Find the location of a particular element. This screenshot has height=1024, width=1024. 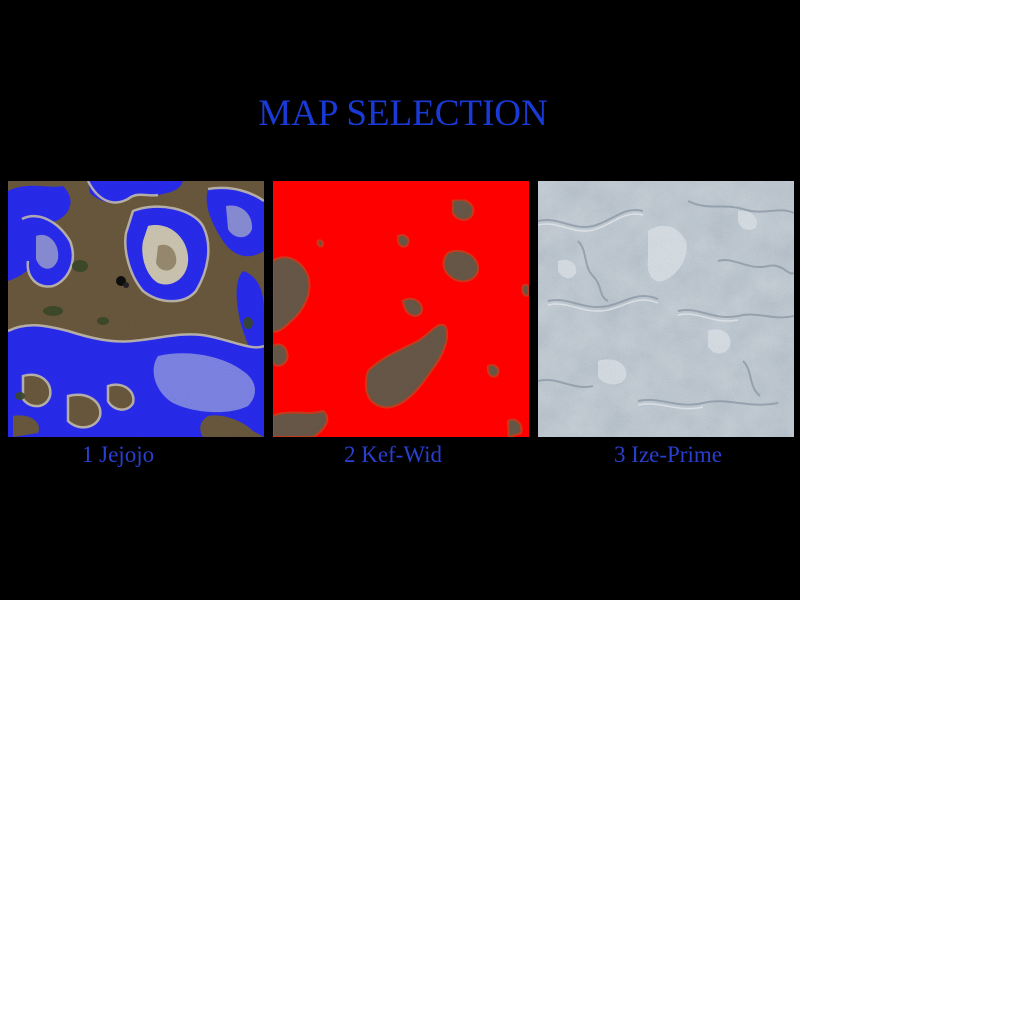

map-label-jejojo: 1 Jejojo is located at coordinates (118, 454).